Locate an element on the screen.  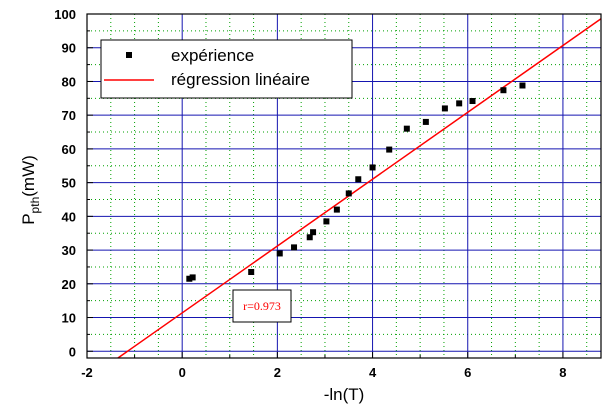
correlation-annotation: r=0.973 is located at coordinates (262, 306).